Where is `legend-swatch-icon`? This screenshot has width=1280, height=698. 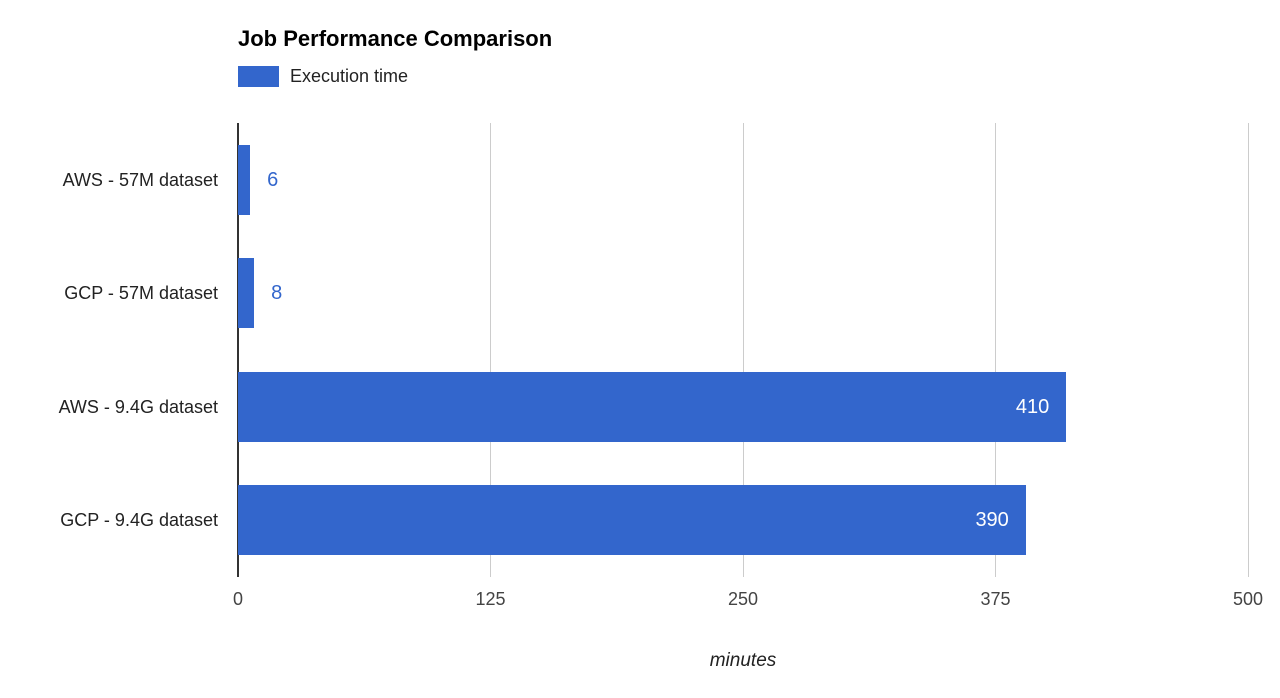 legend-swatch-icon is located at coordinates (258, 76).